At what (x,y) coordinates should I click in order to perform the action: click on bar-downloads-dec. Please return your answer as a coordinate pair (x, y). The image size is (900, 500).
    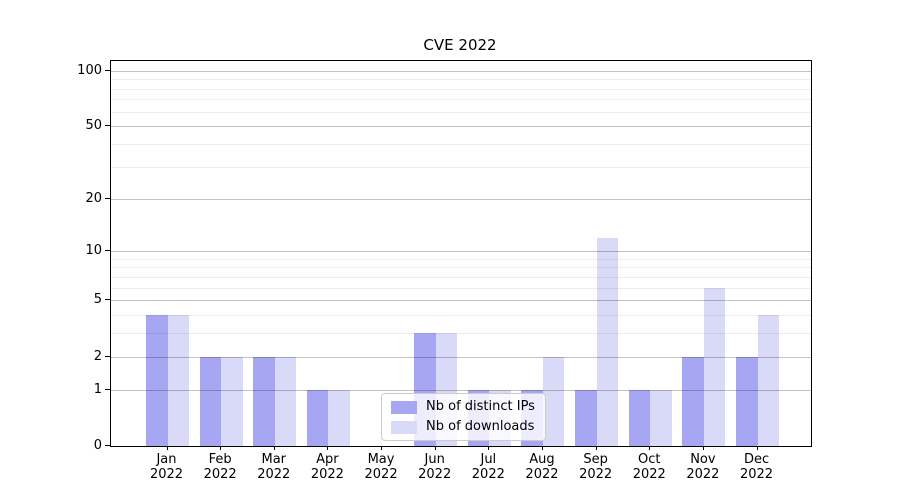
    Looking at the image, I should click on (768, 380).